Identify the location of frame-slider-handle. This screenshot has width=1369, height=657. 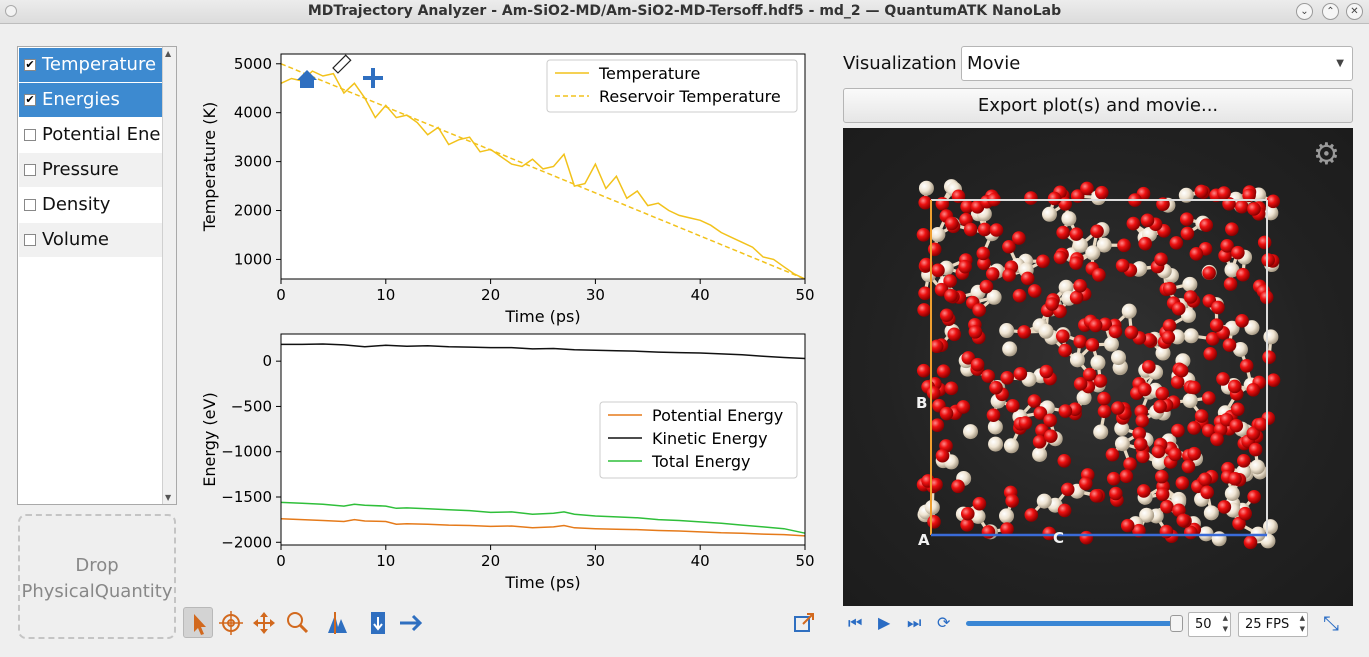
(1176, 623).